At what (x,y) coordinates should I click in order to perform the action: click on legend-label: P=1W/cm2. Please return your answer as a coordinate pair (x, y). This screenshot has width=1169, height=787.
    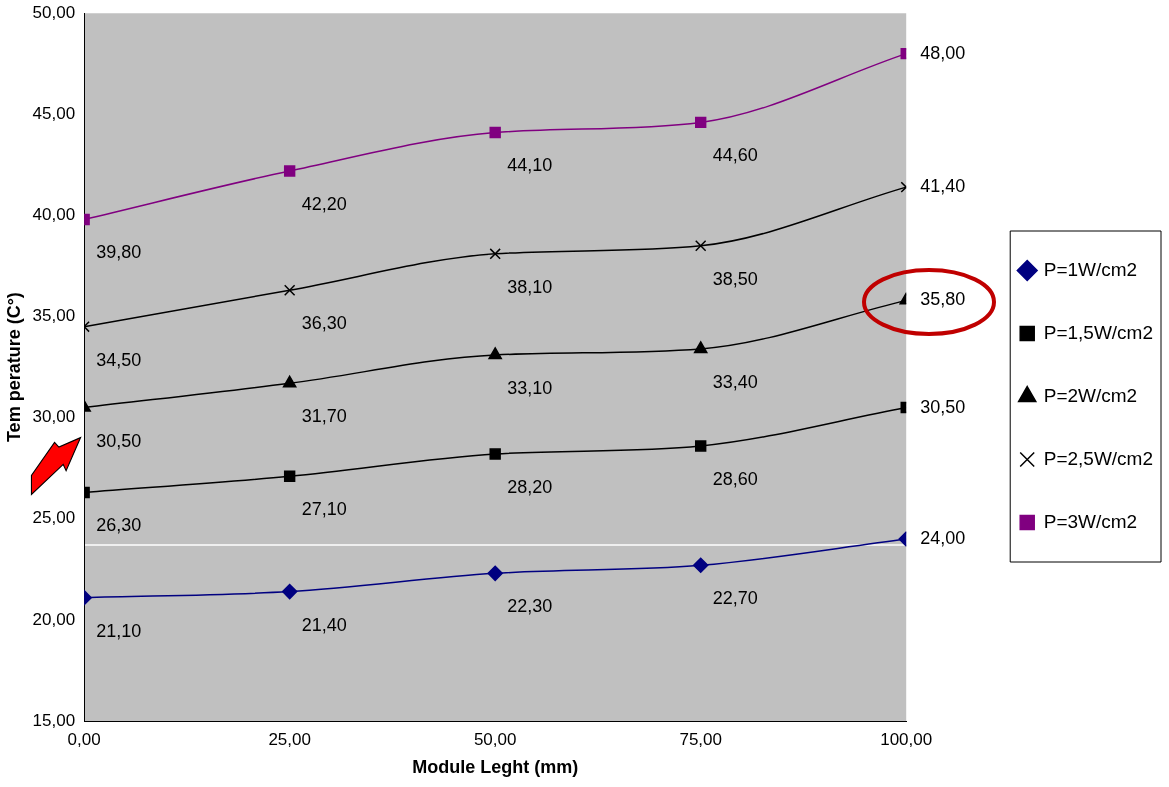
    Looking at the image, I should click on (1090, 269).